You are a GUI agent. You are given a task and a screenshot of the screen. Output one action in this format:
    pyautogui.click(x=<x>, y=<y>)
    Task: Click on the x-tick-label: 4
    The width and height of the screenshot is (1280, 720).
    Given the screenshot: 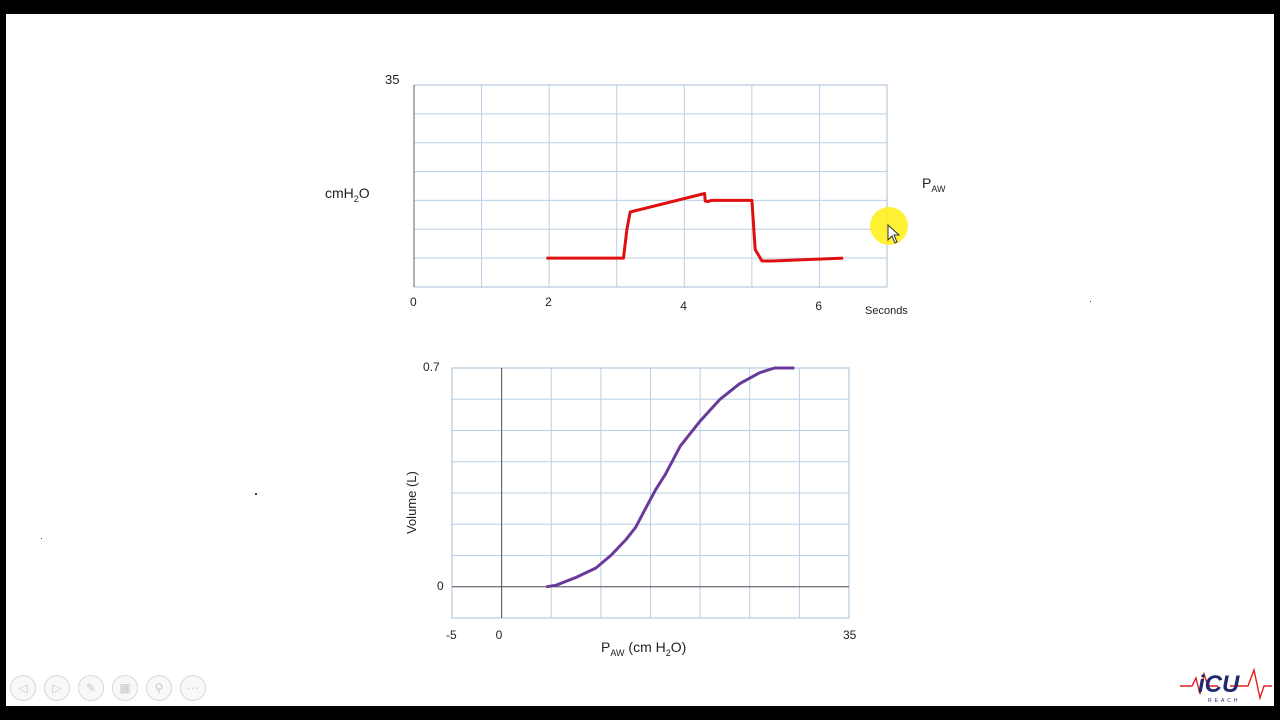 What is the action you would take?
    pyautogui.click(x=683, y=306)
    